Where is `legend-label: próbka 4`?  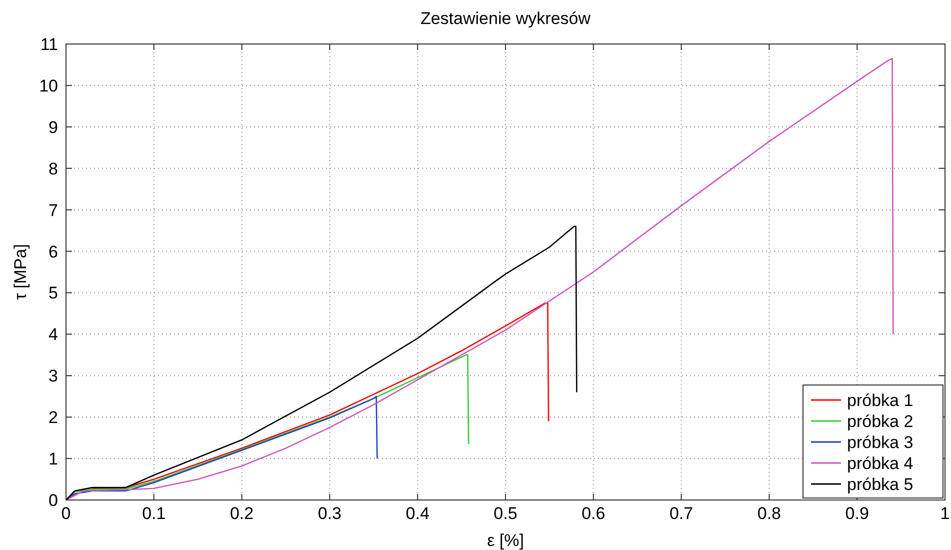 legend-label: próbka 4 is located at coordinates (880, 463).